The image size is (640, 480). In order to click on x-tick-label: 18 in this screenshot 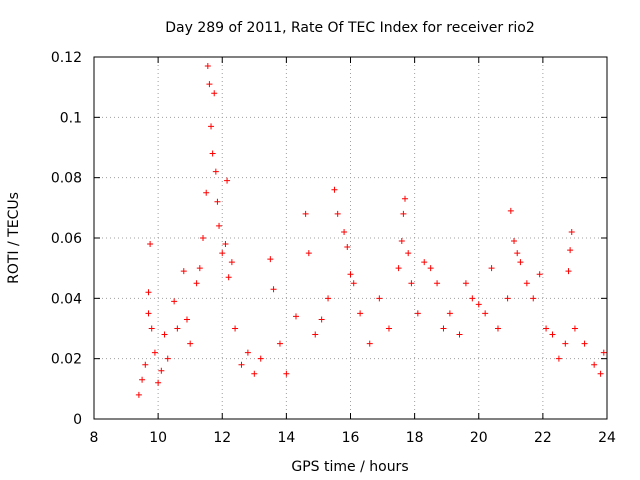, I will do `click(415, 438)`.